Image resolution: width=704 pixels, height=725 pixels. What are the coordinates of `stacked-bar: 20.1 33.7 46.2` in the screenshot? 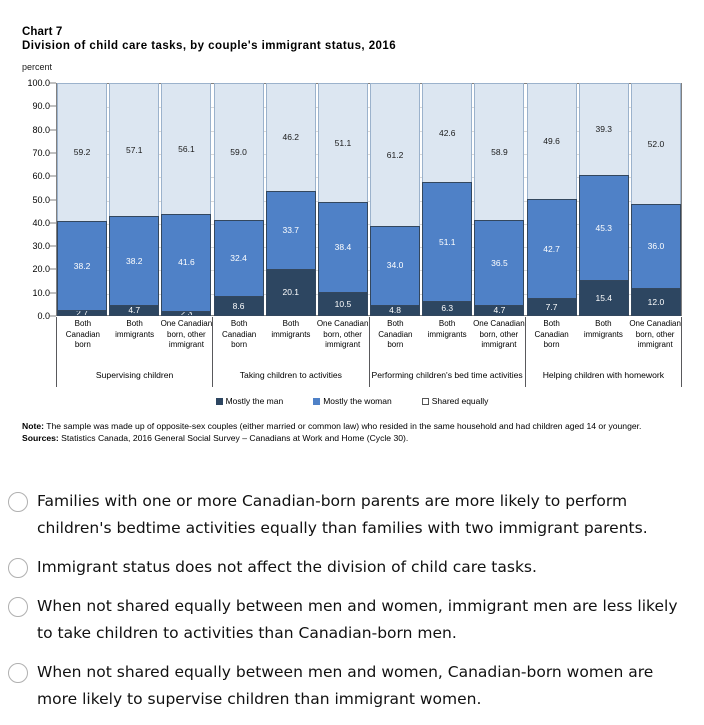 It's located at (290, 199).